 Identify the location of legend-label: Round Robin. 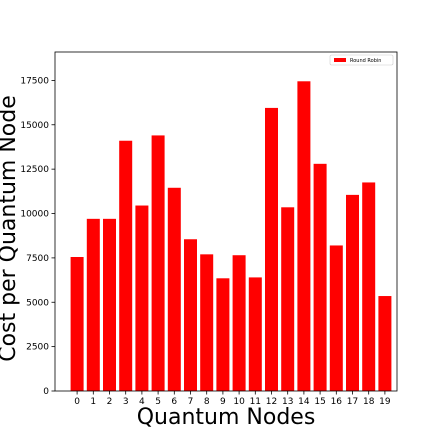
(365, 61).